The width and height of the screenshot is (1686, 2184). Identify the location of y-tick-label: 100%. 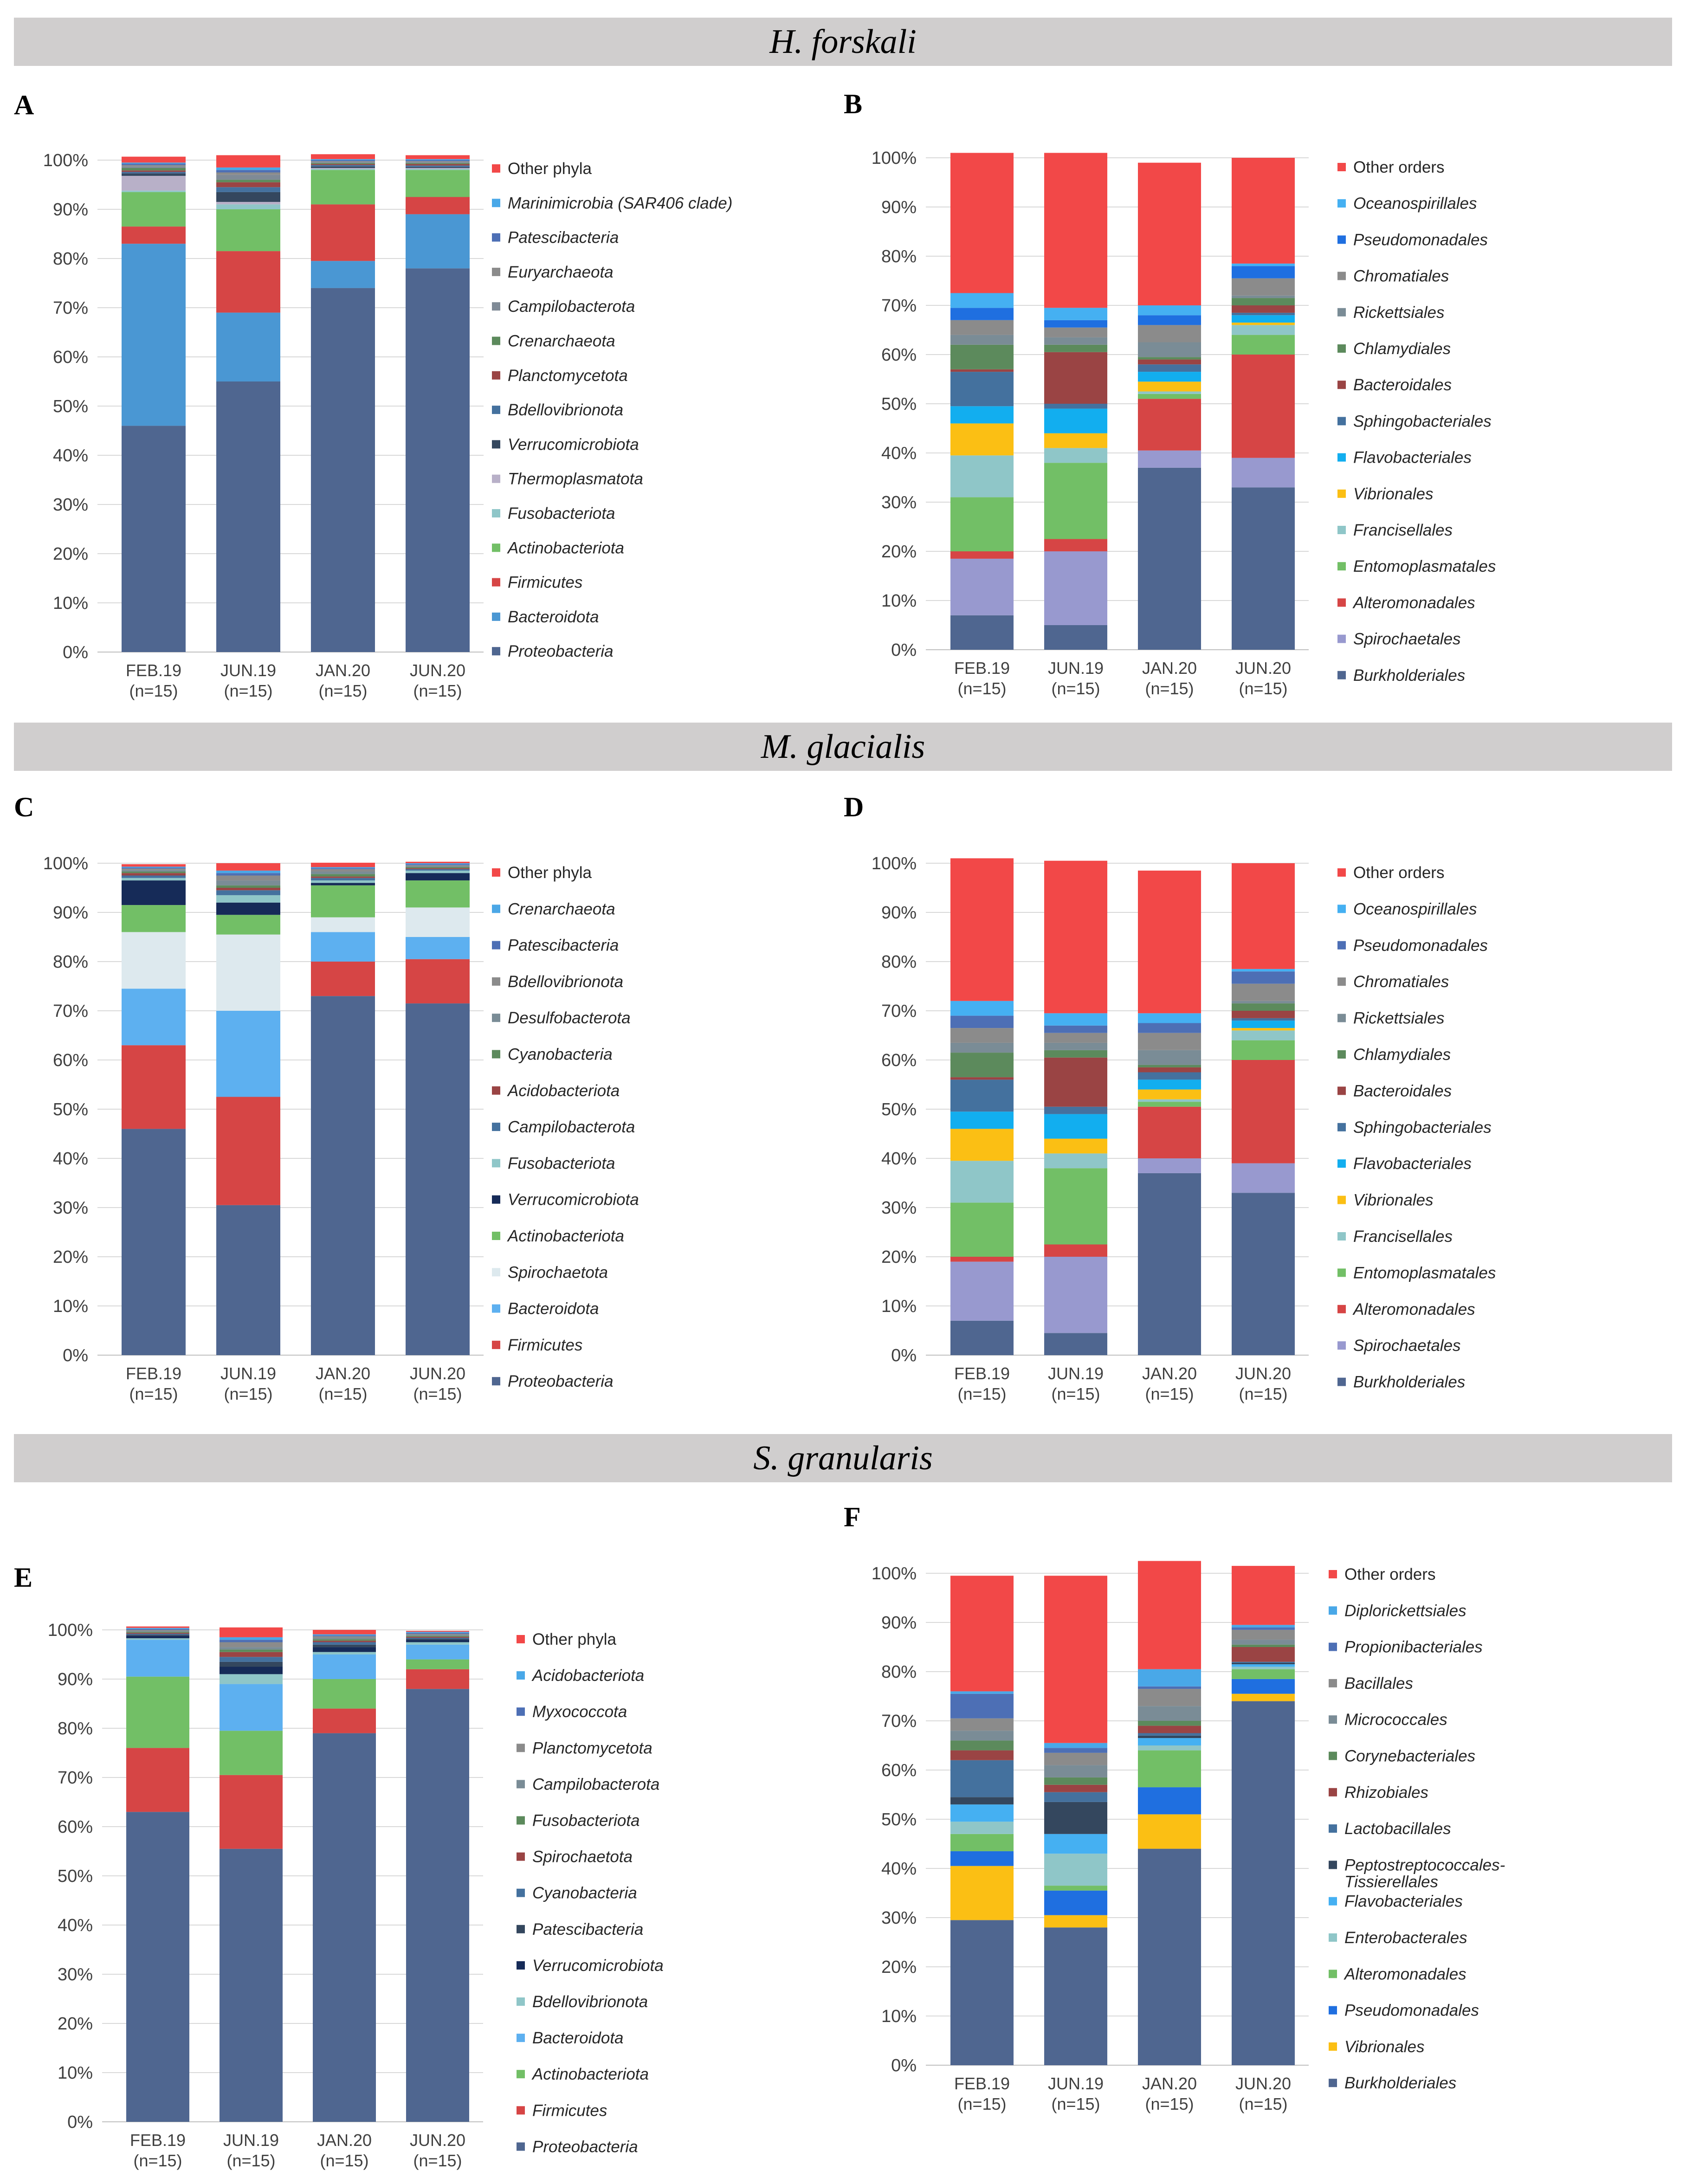
(65, 160).